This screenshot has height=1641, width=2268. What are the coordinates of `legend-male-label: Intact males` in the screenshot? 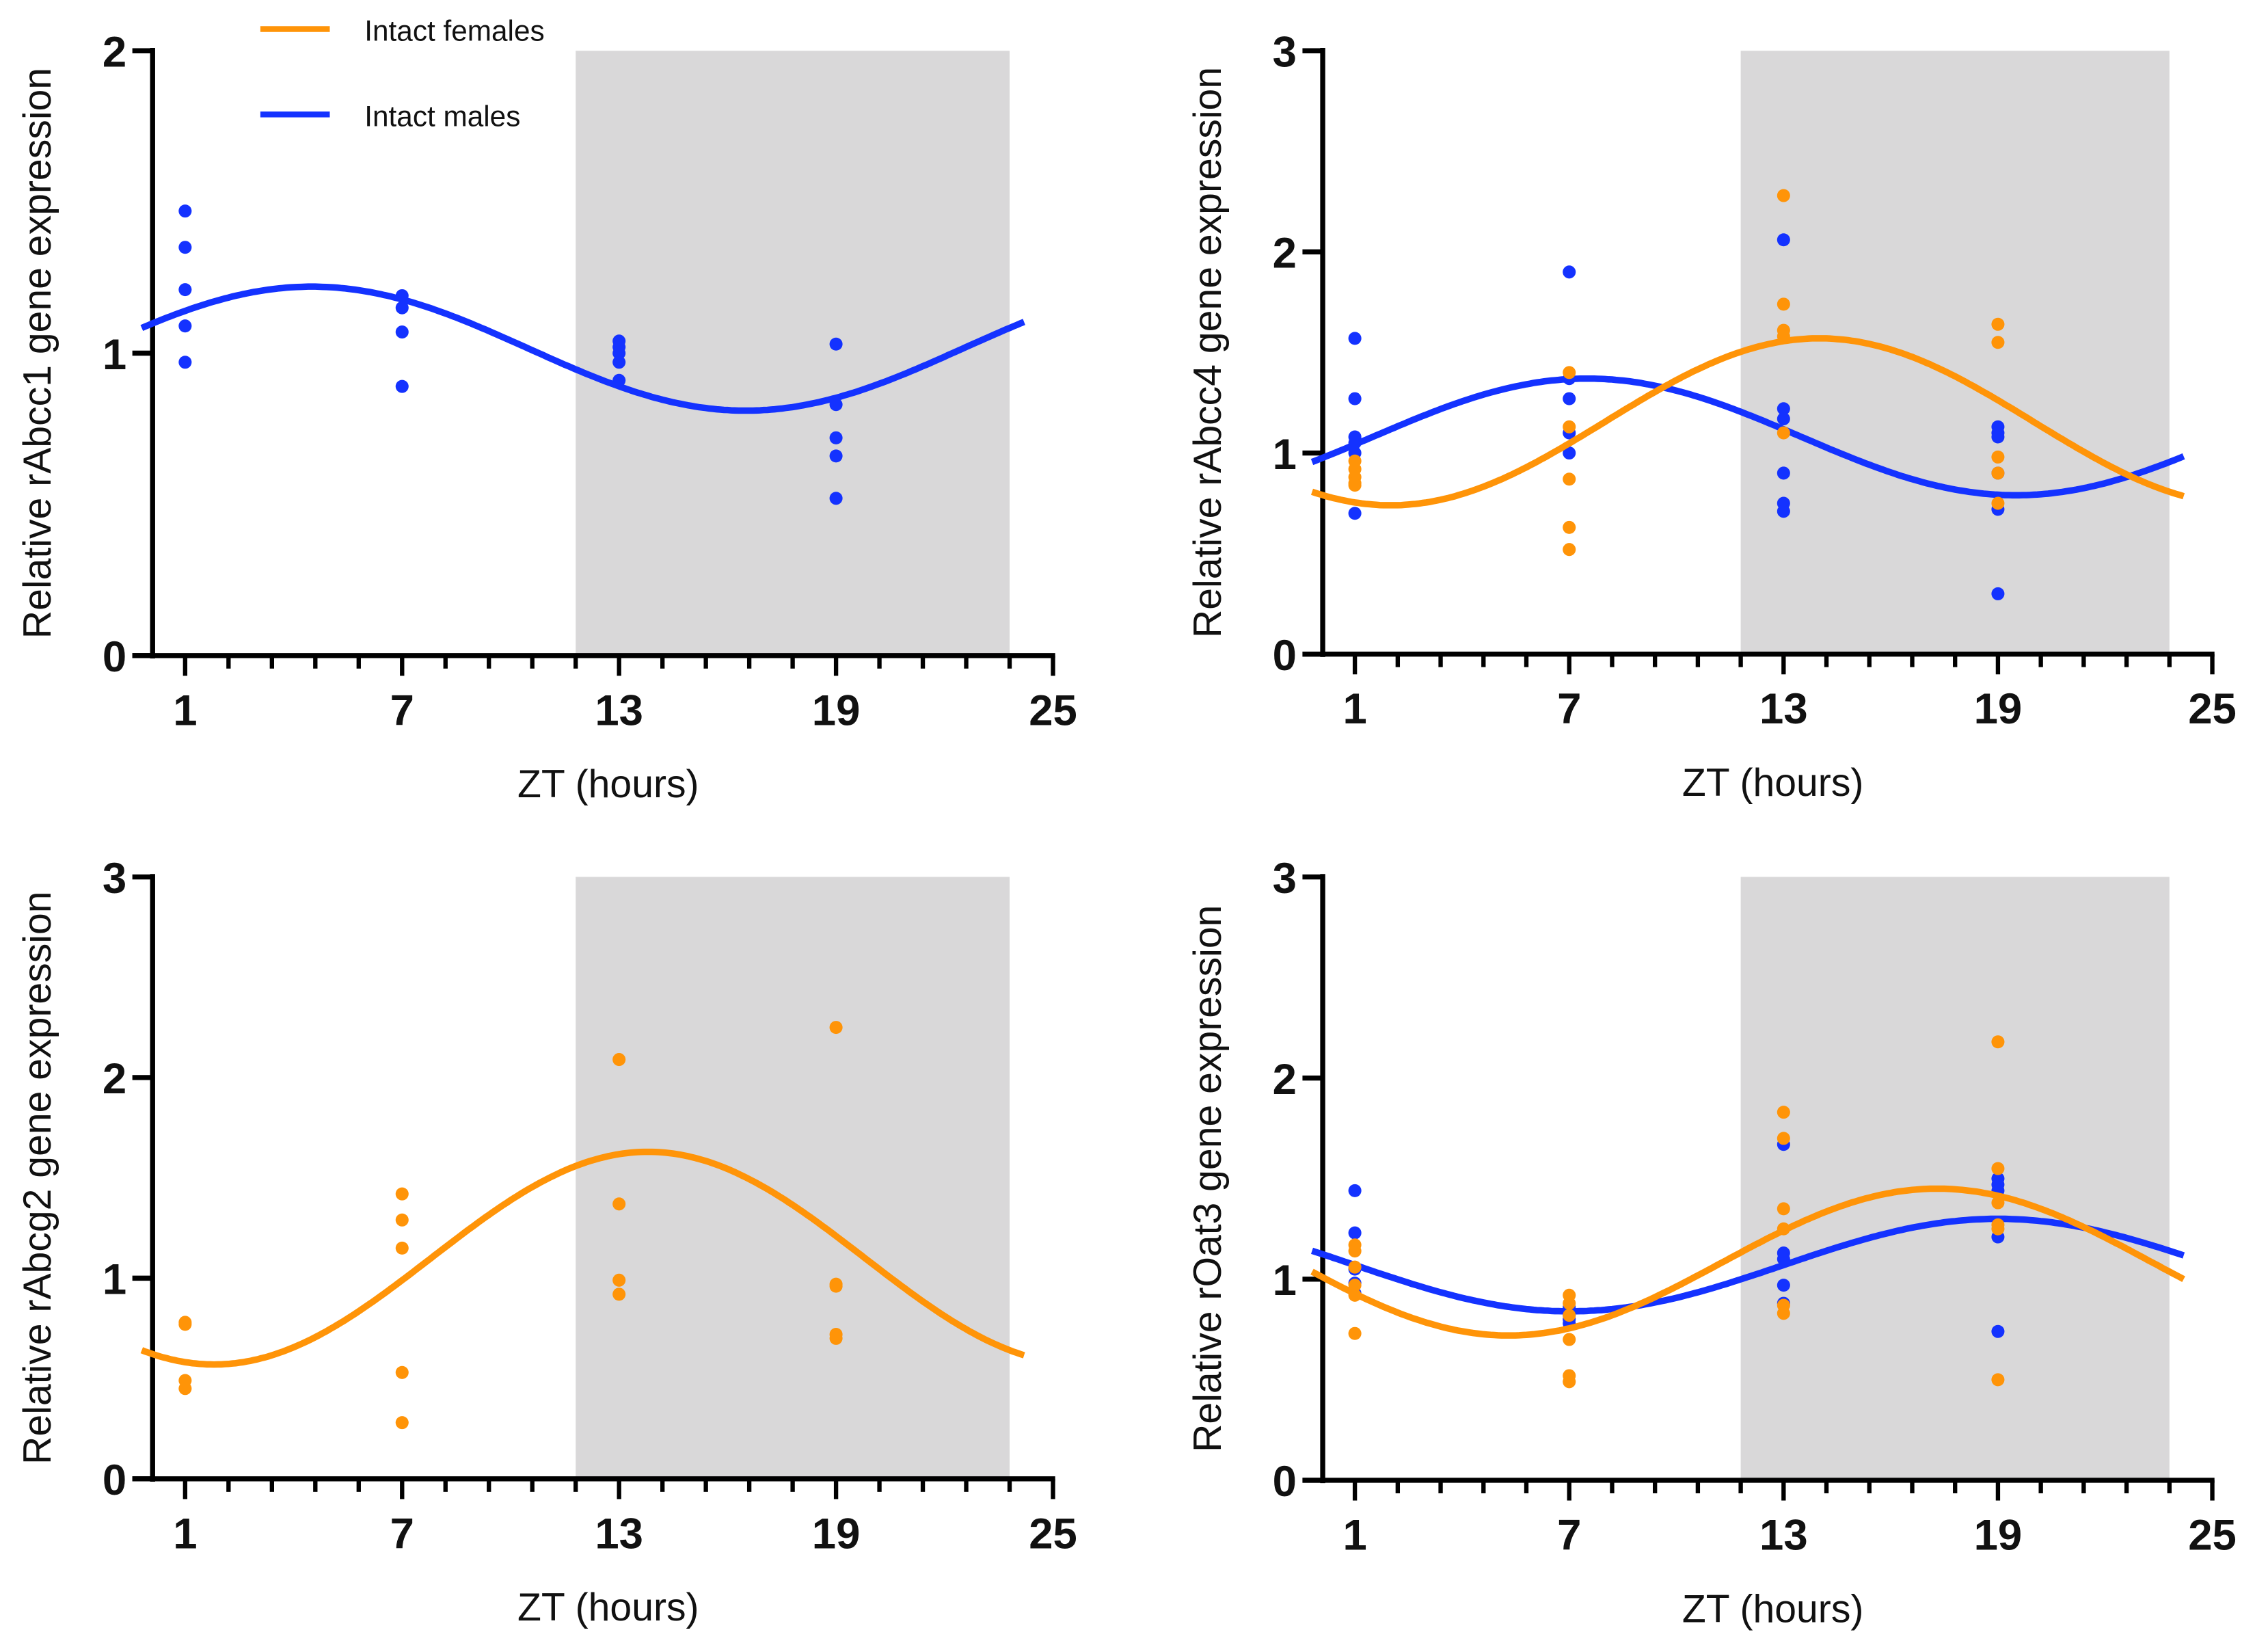 It's located at (442, 116).